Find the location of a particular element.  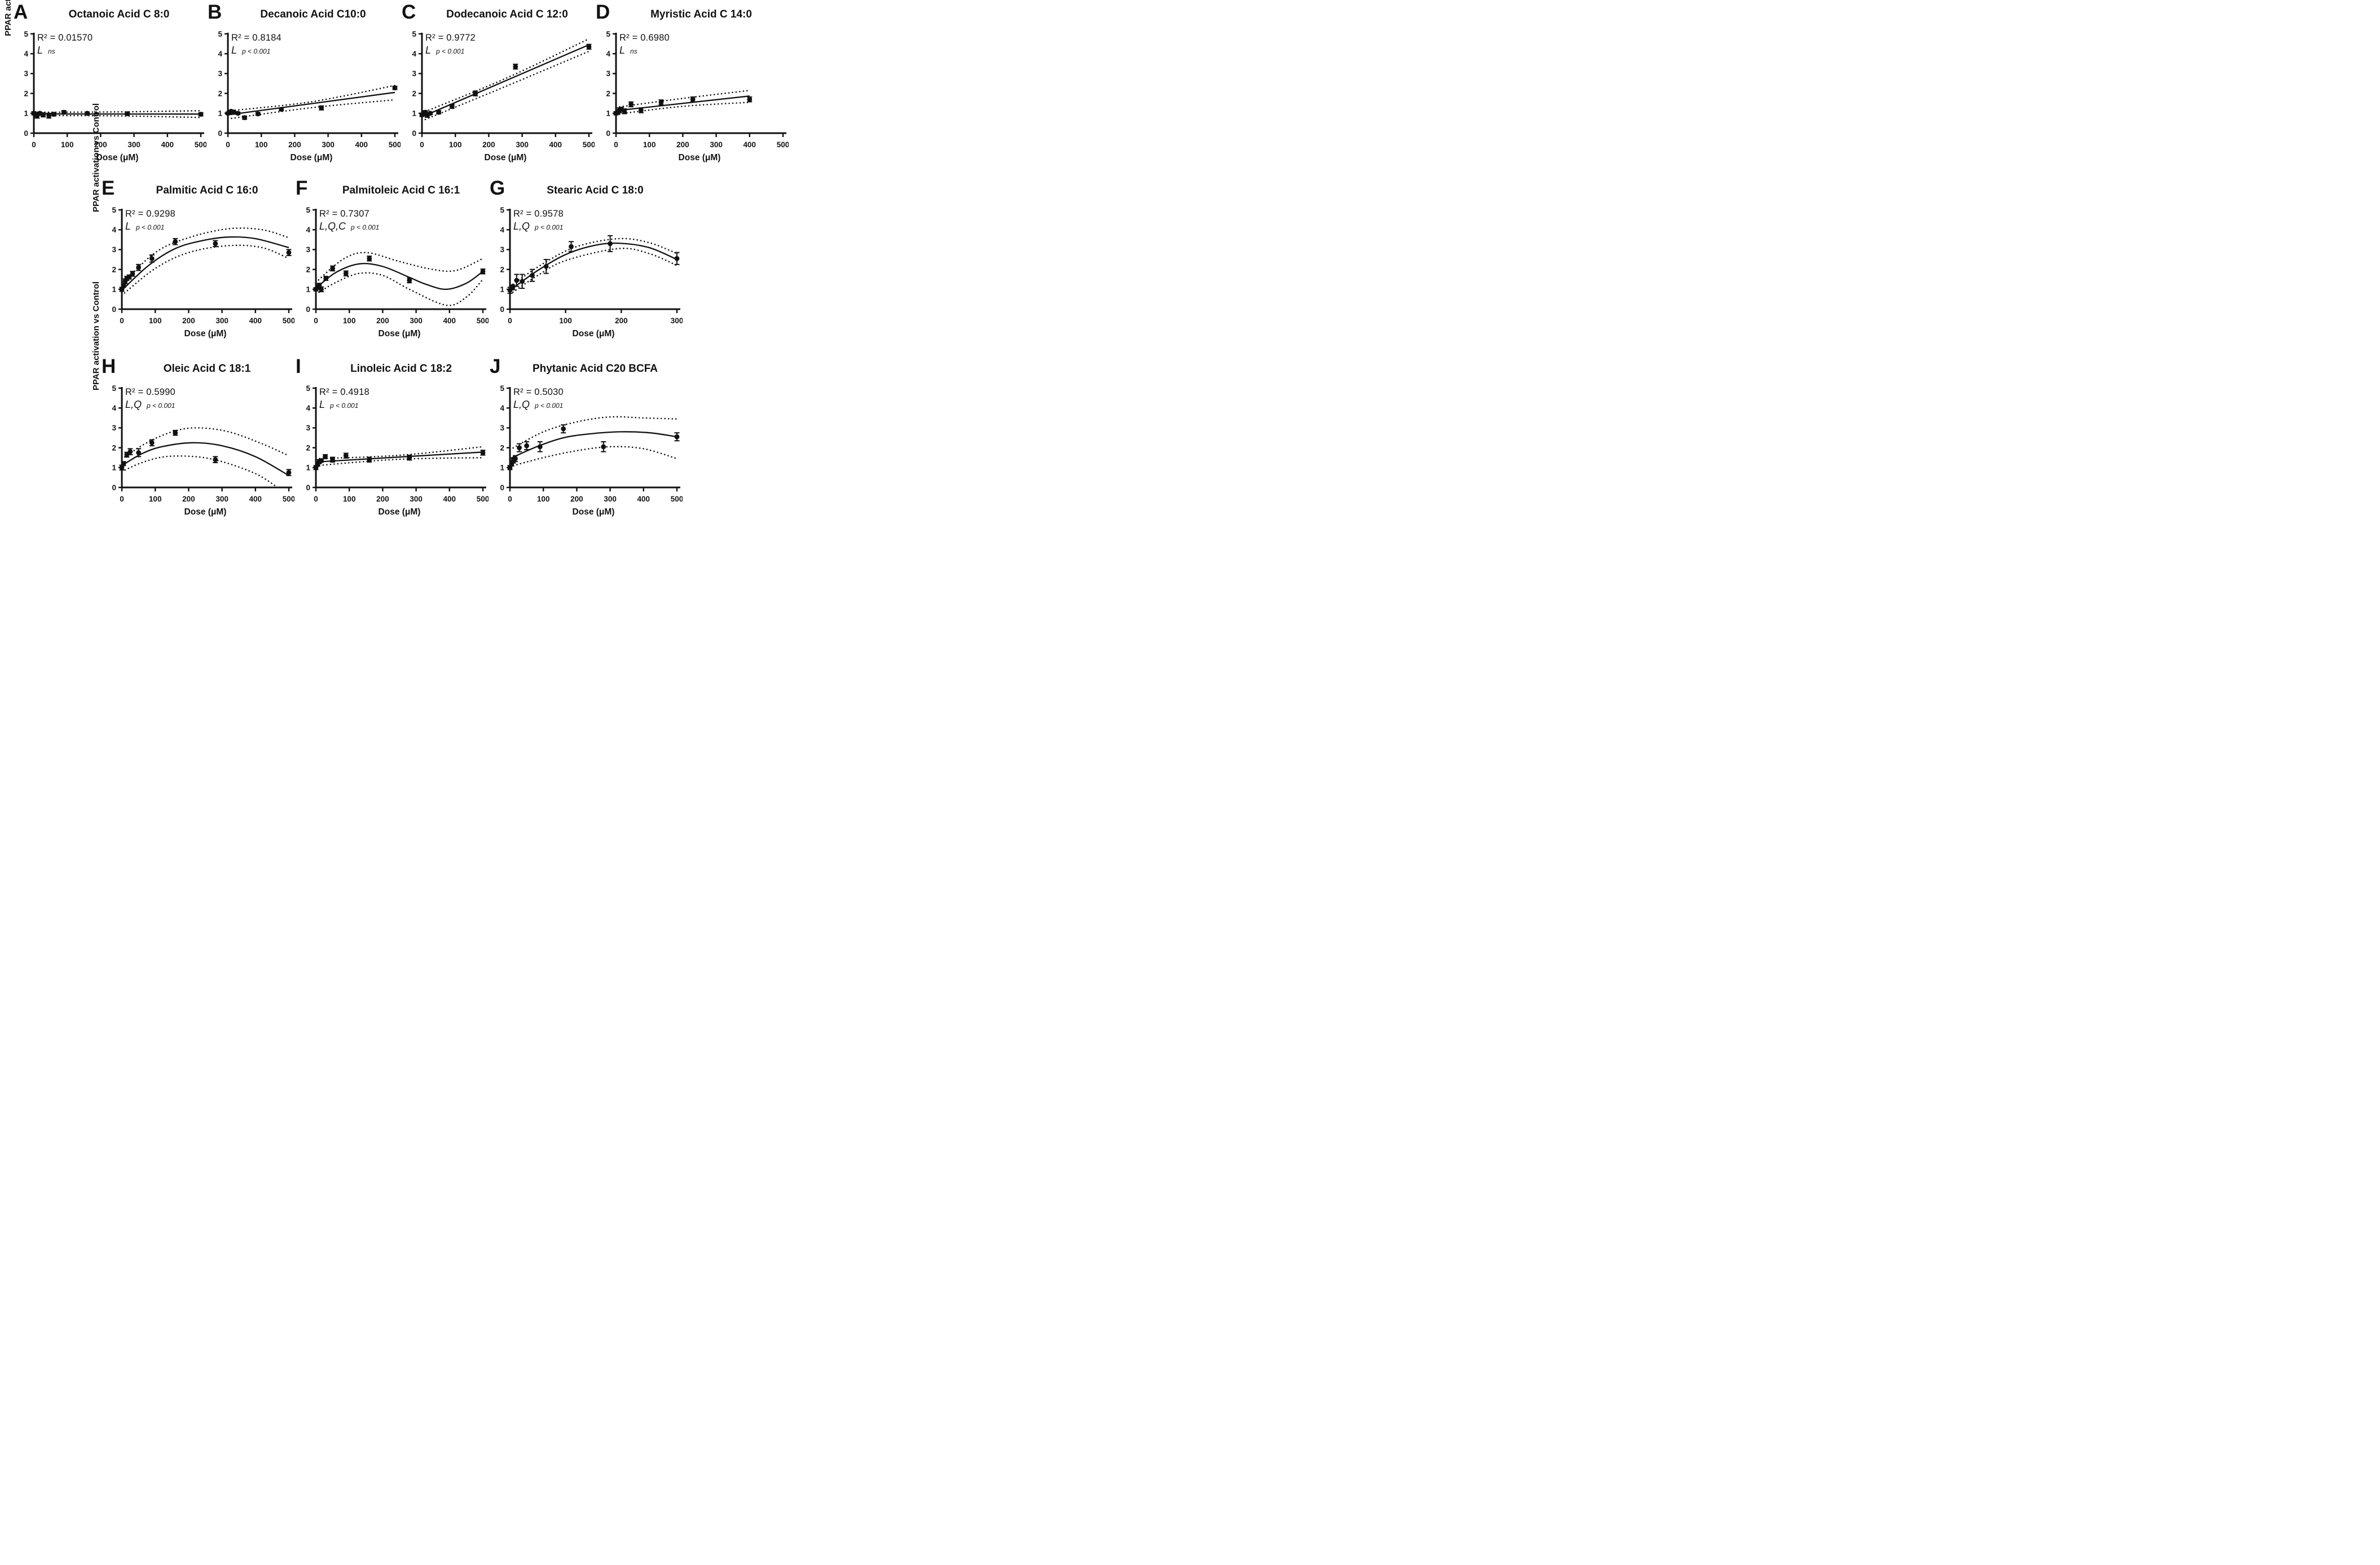

panel-letter: C is located at coordinates (409, 12).